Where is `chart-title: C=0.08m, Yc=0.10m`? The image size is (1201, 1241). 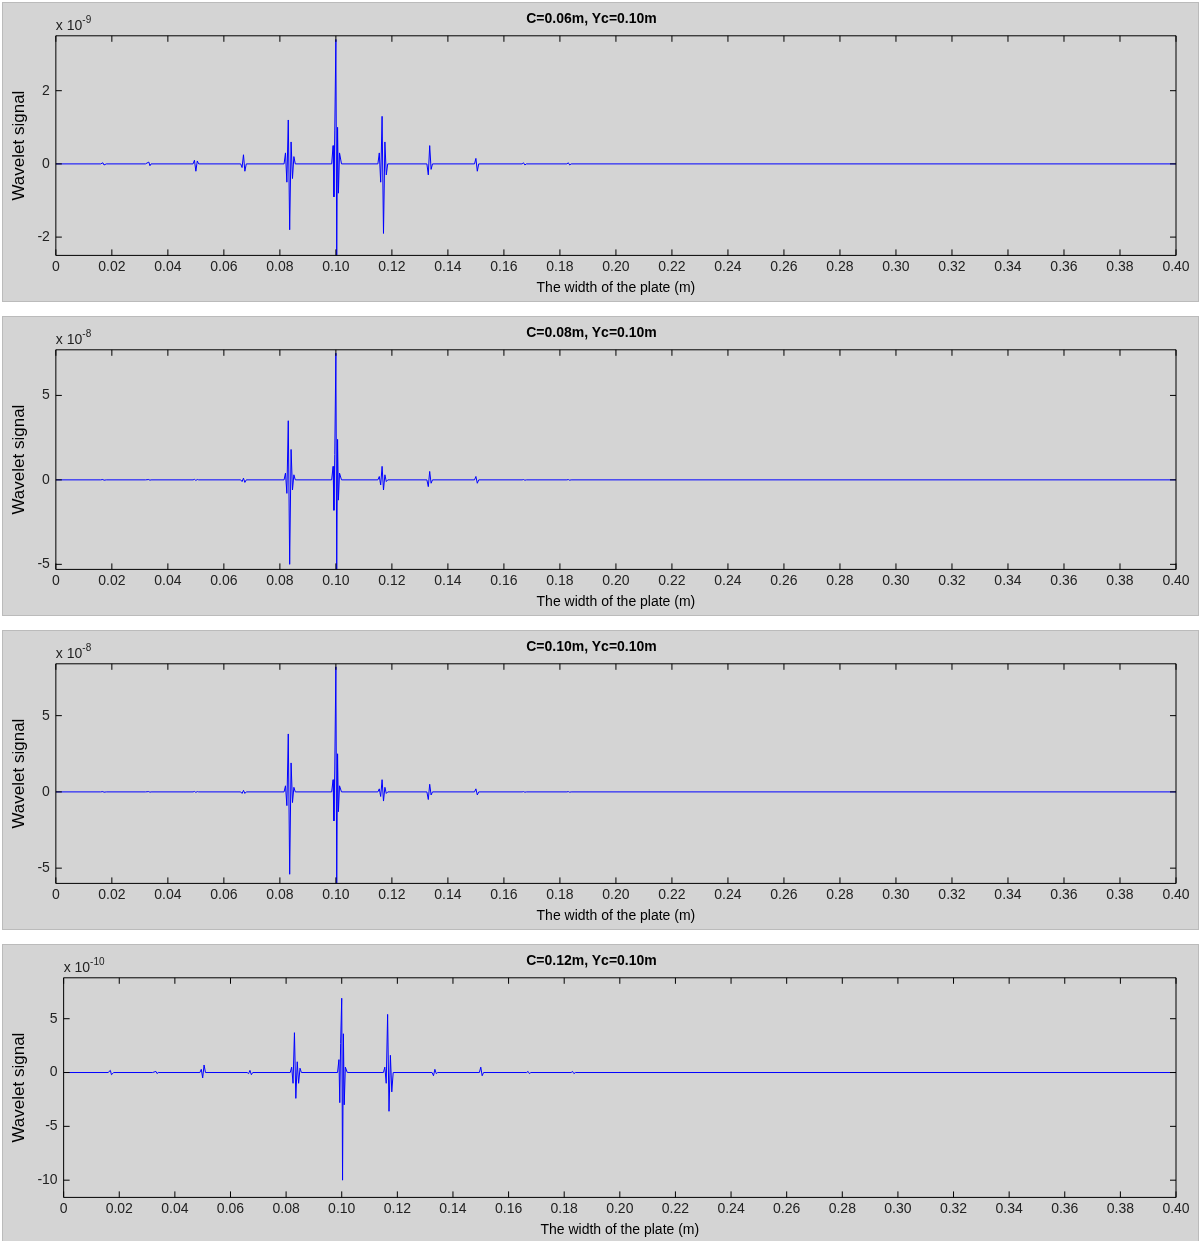 chart-title: C=0.08m, Yc=0.10m is located at coordinates (591, 332).